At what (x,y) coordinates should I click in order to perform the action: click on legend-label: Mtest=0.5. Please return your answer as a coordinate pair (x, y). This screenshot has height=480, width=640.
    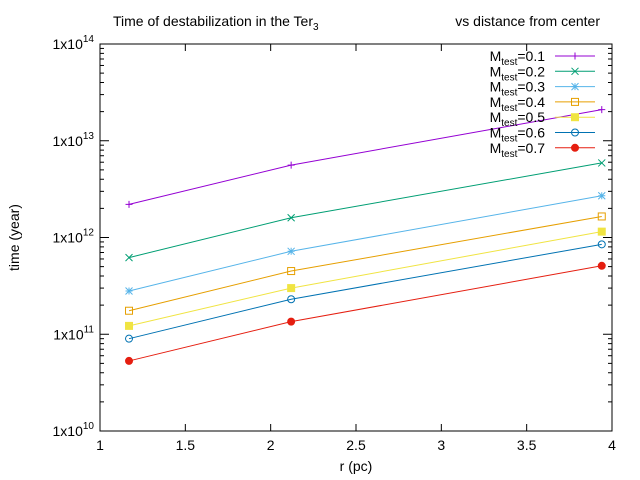
    Looking at the image, I should click on (518, 119).